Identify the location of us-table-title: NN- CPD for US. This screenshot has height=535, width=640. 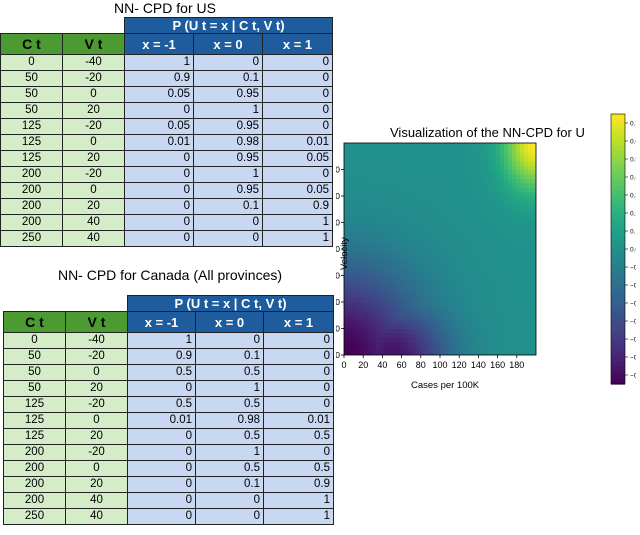
(165, 8).